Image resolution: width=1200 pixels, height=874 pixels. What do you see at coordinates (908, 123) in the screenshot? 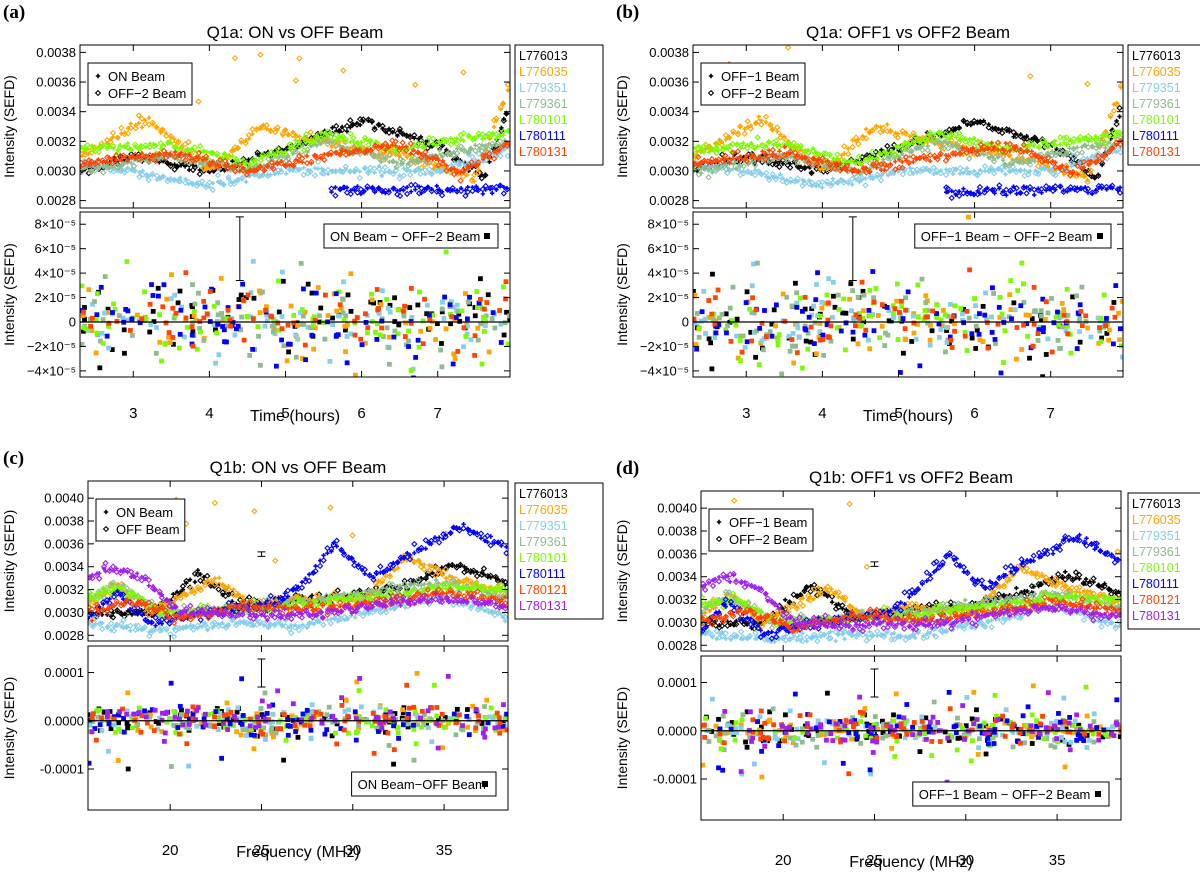
I see `panel-b-top-points` at bounding box center [908, 123].